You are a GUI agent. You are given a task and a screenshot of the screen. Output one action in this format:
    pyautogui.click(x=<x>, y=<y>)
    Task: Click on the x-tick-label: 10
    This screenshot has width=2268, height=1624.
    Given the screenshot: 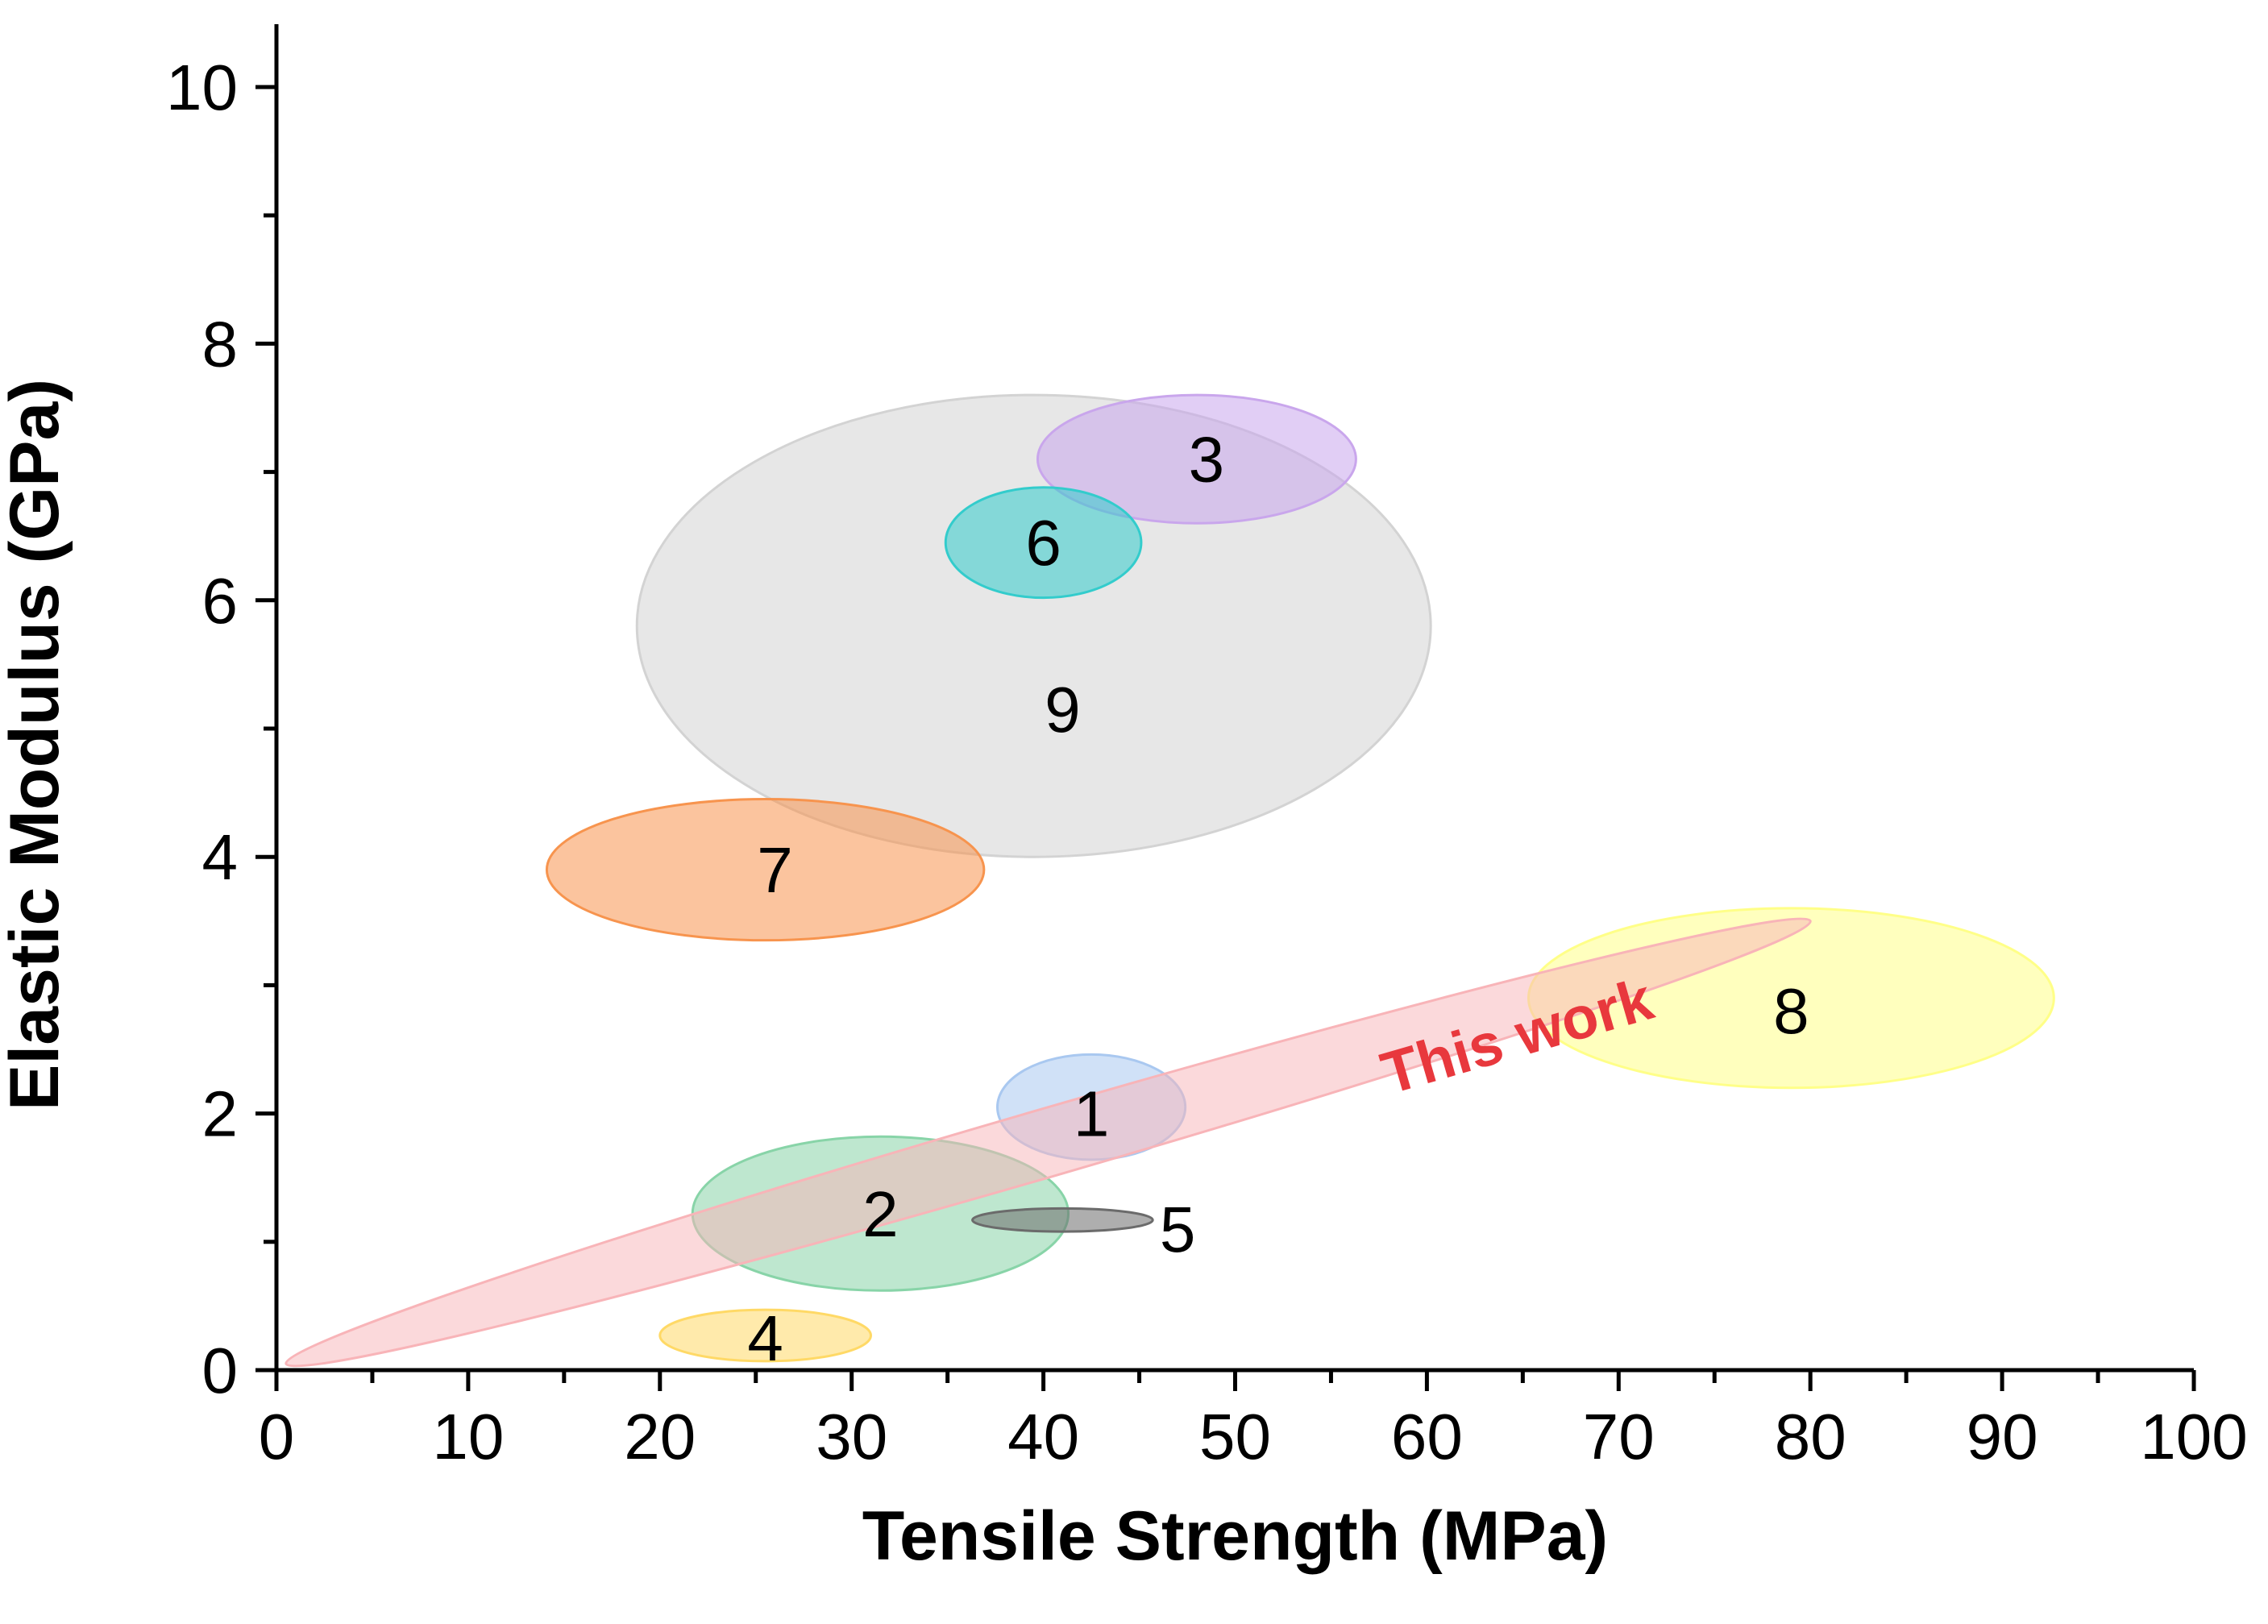 What is the action you would take?
    pyautogui.click(x=468, y=1437)
    